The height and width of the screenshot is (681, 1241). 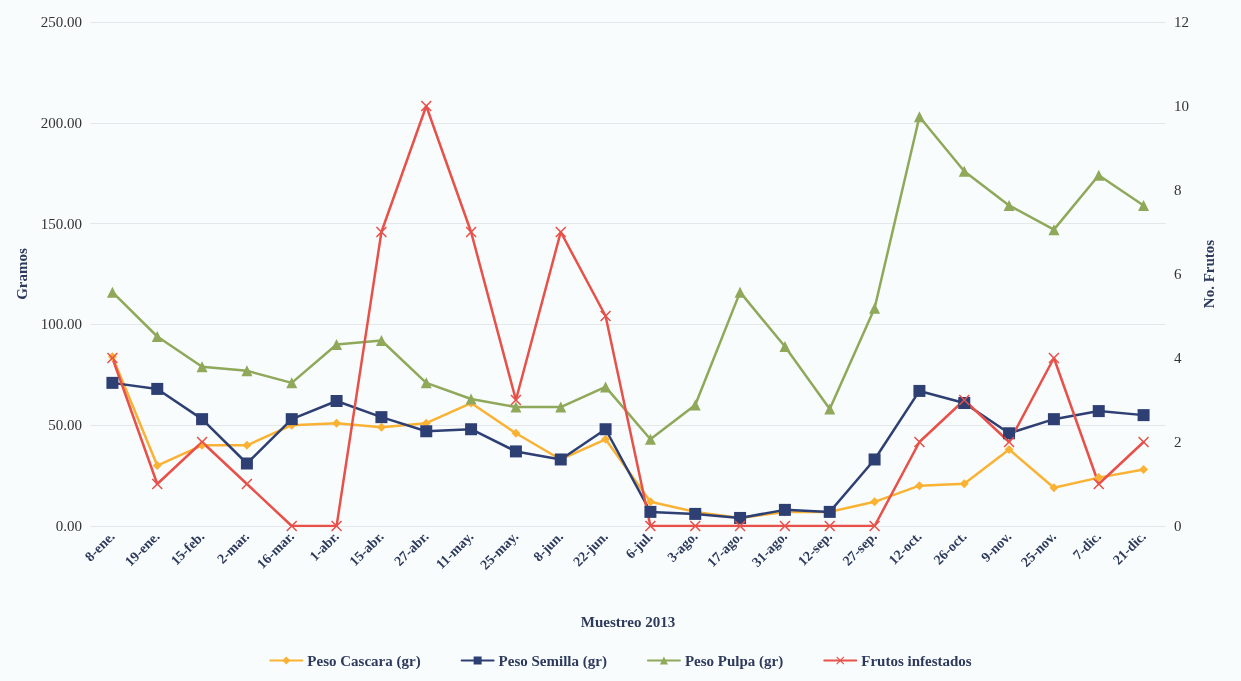 I want to click on legend-label: Peso Pulpa (gr), so click(x=734, y=661).